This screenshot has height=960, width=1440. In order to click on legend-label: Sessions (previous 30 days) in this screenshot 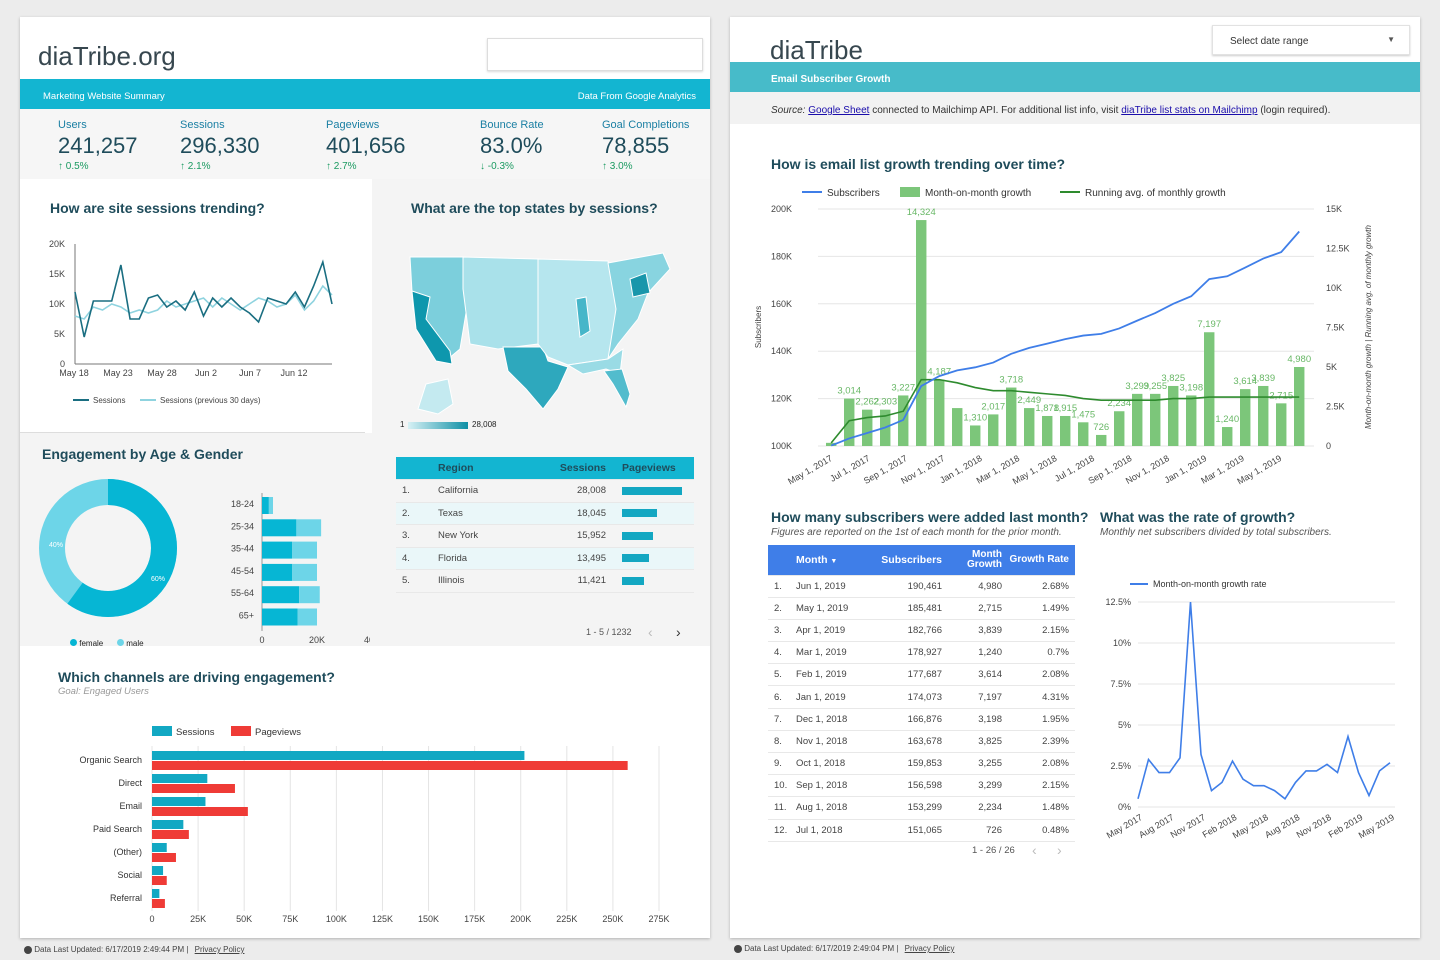, I will do `click(210, 400)`.